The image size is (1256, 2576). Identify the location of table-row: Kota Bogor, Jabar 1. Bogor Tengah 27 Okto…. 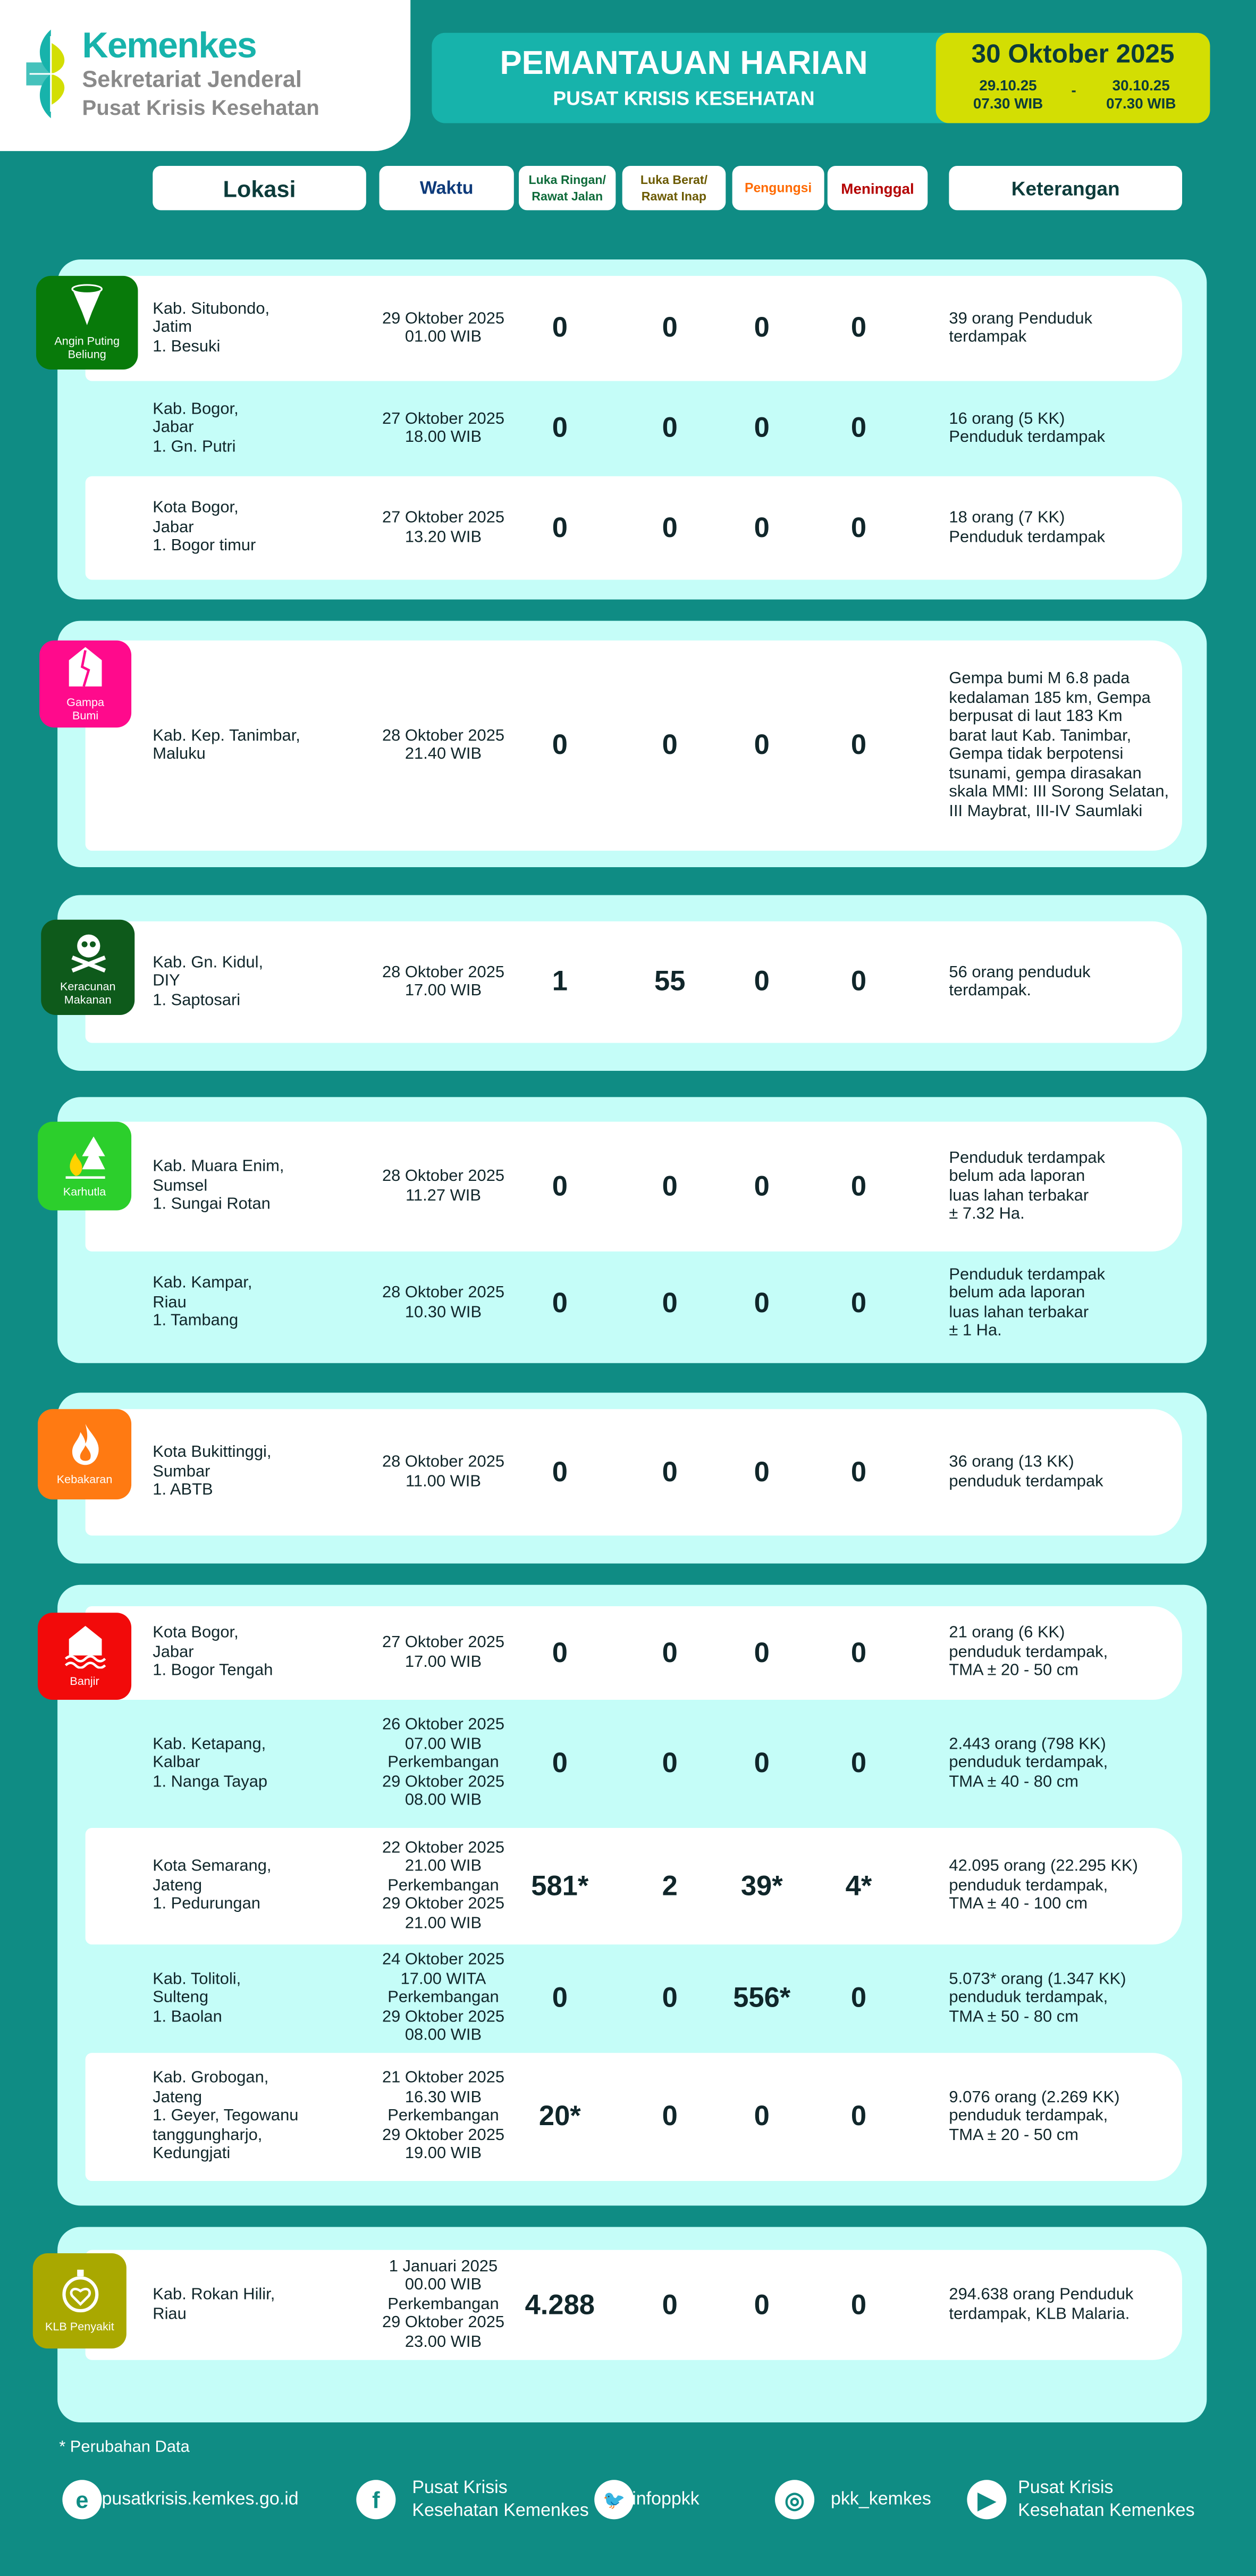
(634, 1653).